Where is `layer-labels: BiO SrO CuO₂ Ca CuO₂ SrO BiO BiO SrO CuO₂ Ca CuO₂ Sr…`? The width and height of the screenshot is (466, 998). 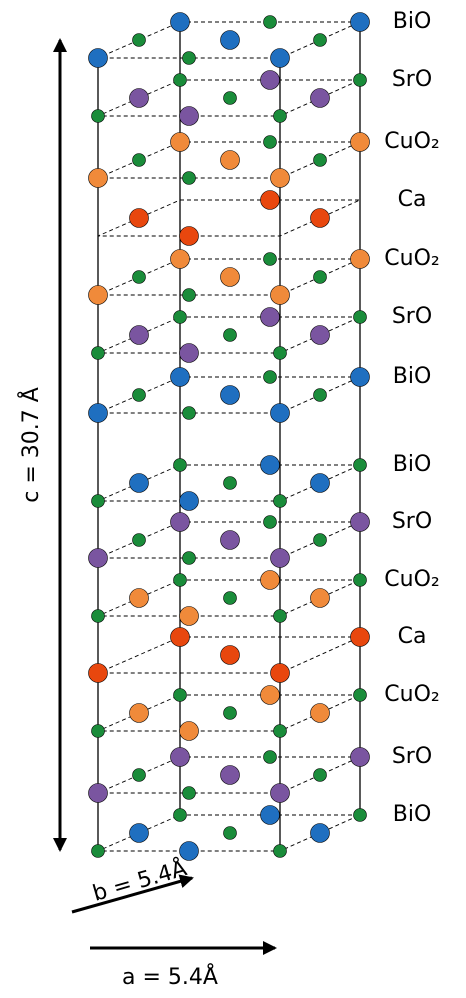
layer-labels: BiO SrO CuO₂ Ca CuO₂ SrO BiO BiO SrO CuO₂ Ca CuO₂ Sr… is located at coordinates (411, 418).